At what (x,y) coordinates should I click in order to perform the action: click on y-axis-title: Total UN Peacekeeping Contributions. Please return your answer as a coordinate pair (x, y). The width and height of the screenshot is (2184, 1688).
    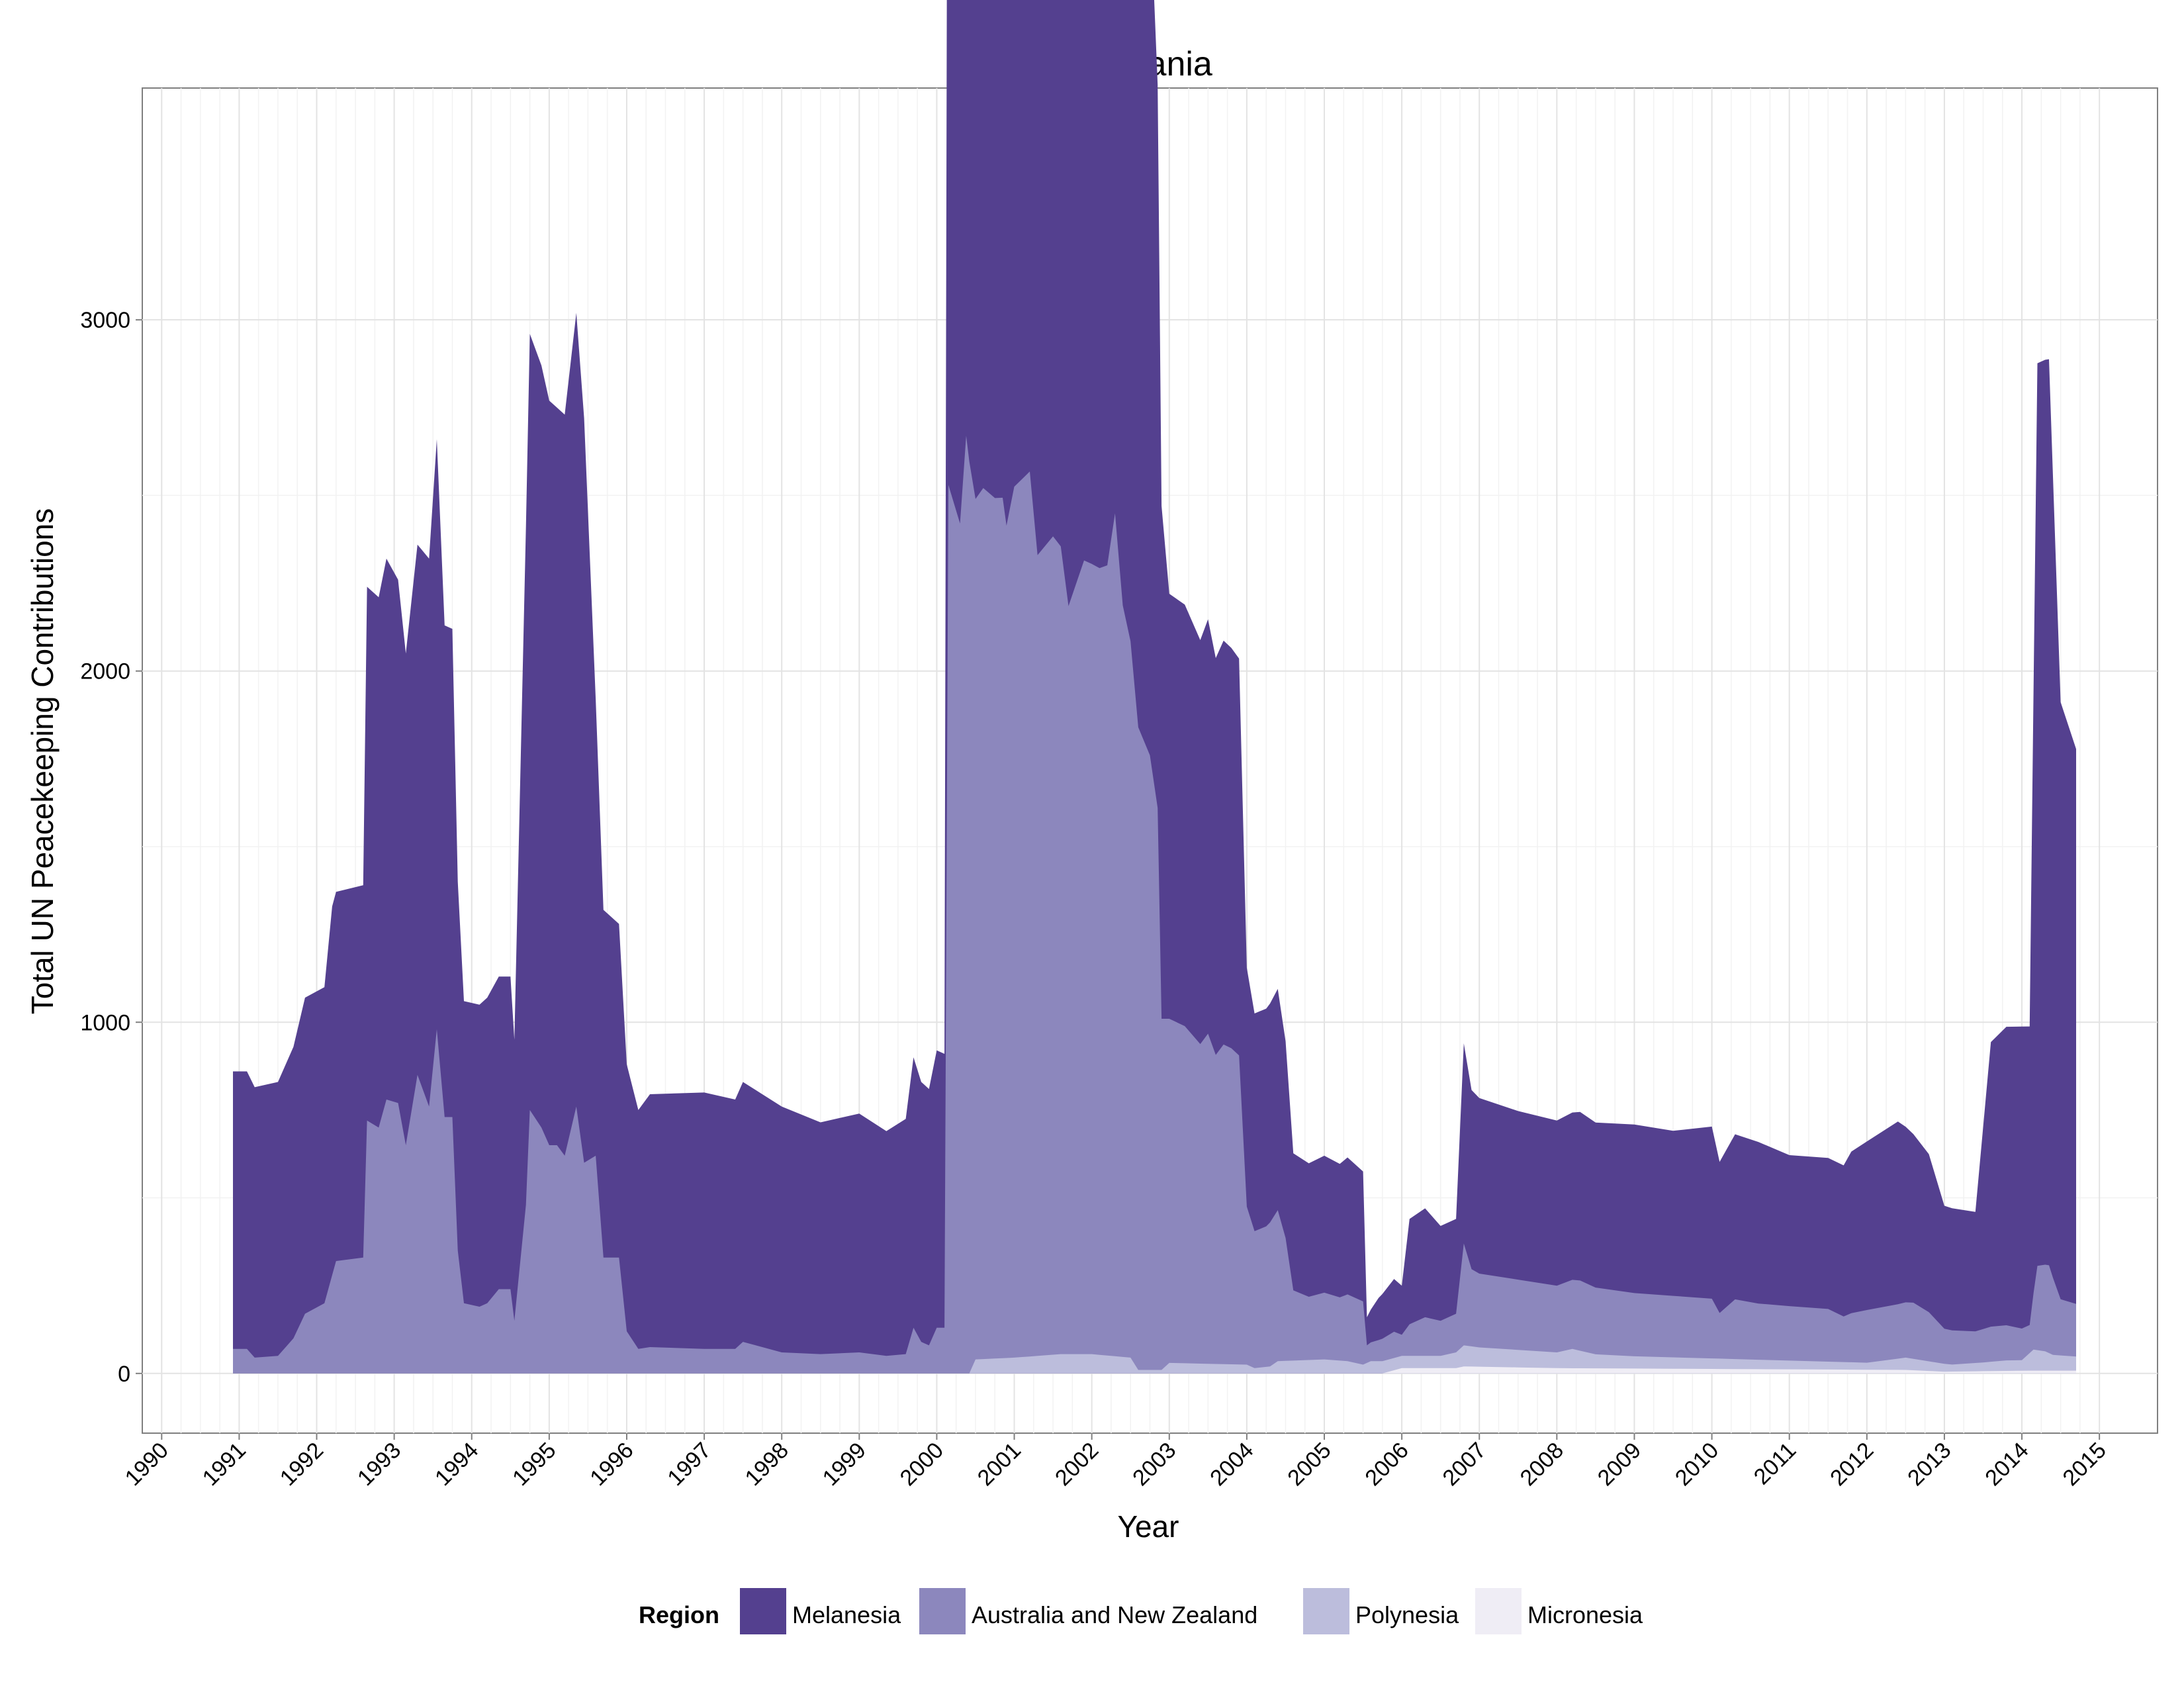
    Looking at the image, I should click on (42, 761).